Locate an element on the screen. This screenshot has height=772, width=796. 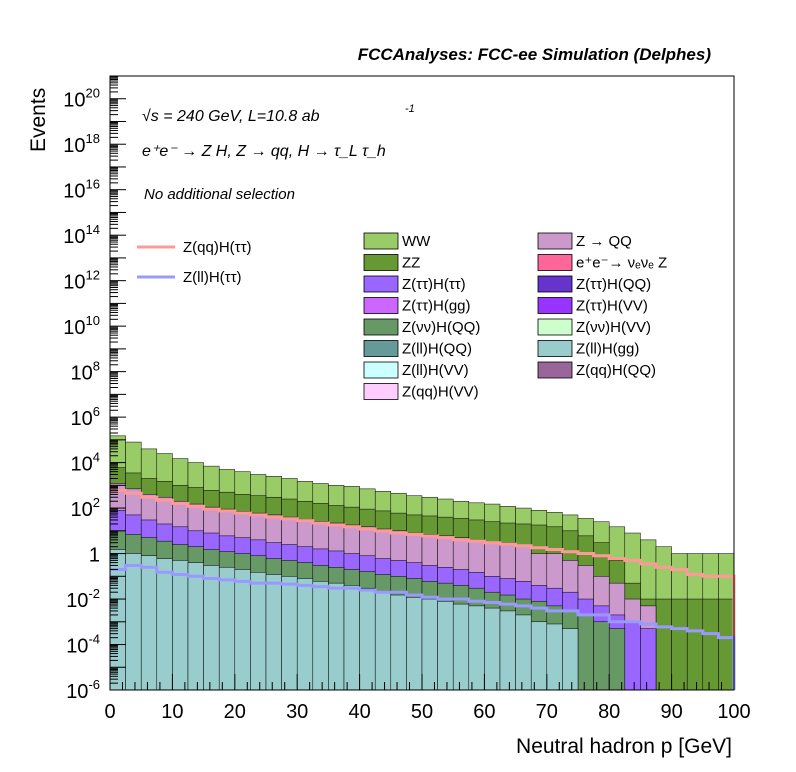
legend-box-label: WW is located at coordinates (416, 241).